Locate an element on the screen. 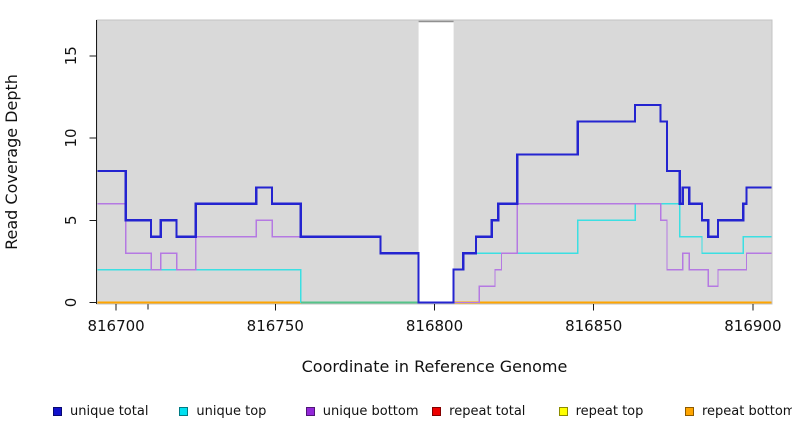  legend-item-unique-bottom: unique bottom is located at coordinates (368, 411).